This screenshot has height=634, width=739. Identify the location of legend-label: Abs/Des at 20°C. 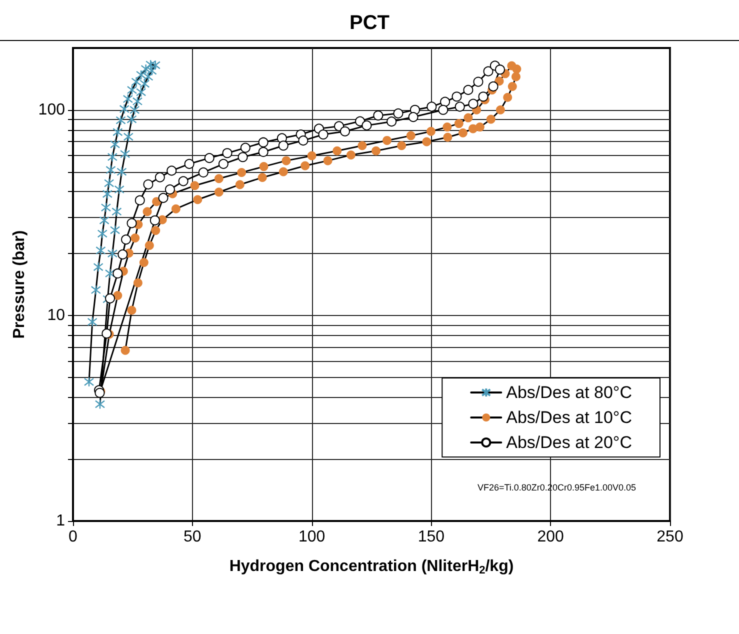
(569, 442).